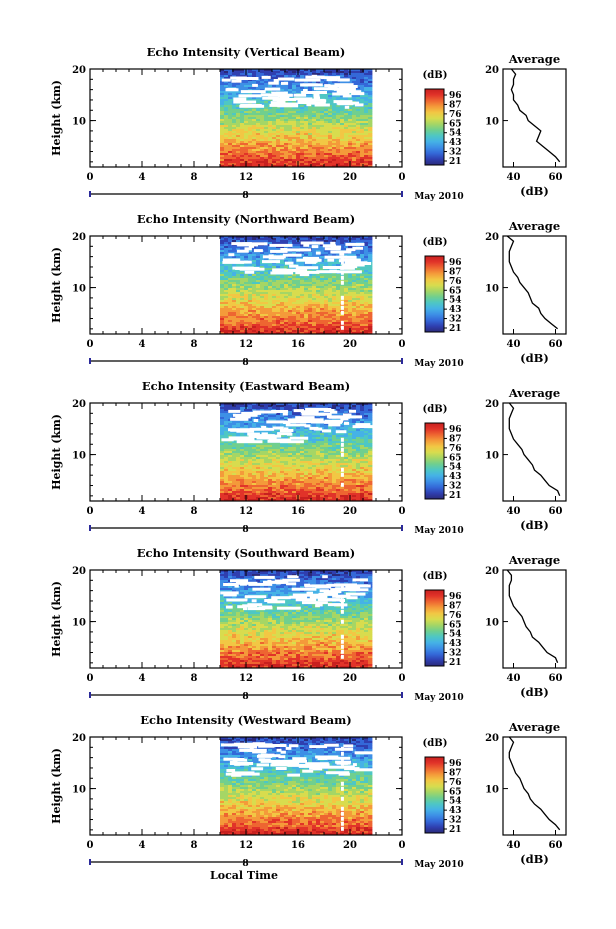  What do you see at coordinates (438, 364) in the screenshot?
I see `date-label: May 2010` at bounding box center [438, 364].